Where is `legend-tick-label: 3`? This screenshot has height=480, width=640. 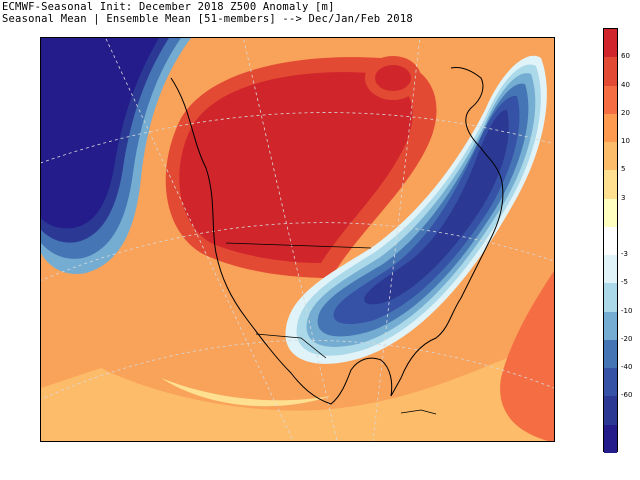 legend-tick-label: 3 is located at coordinates (623, 197).